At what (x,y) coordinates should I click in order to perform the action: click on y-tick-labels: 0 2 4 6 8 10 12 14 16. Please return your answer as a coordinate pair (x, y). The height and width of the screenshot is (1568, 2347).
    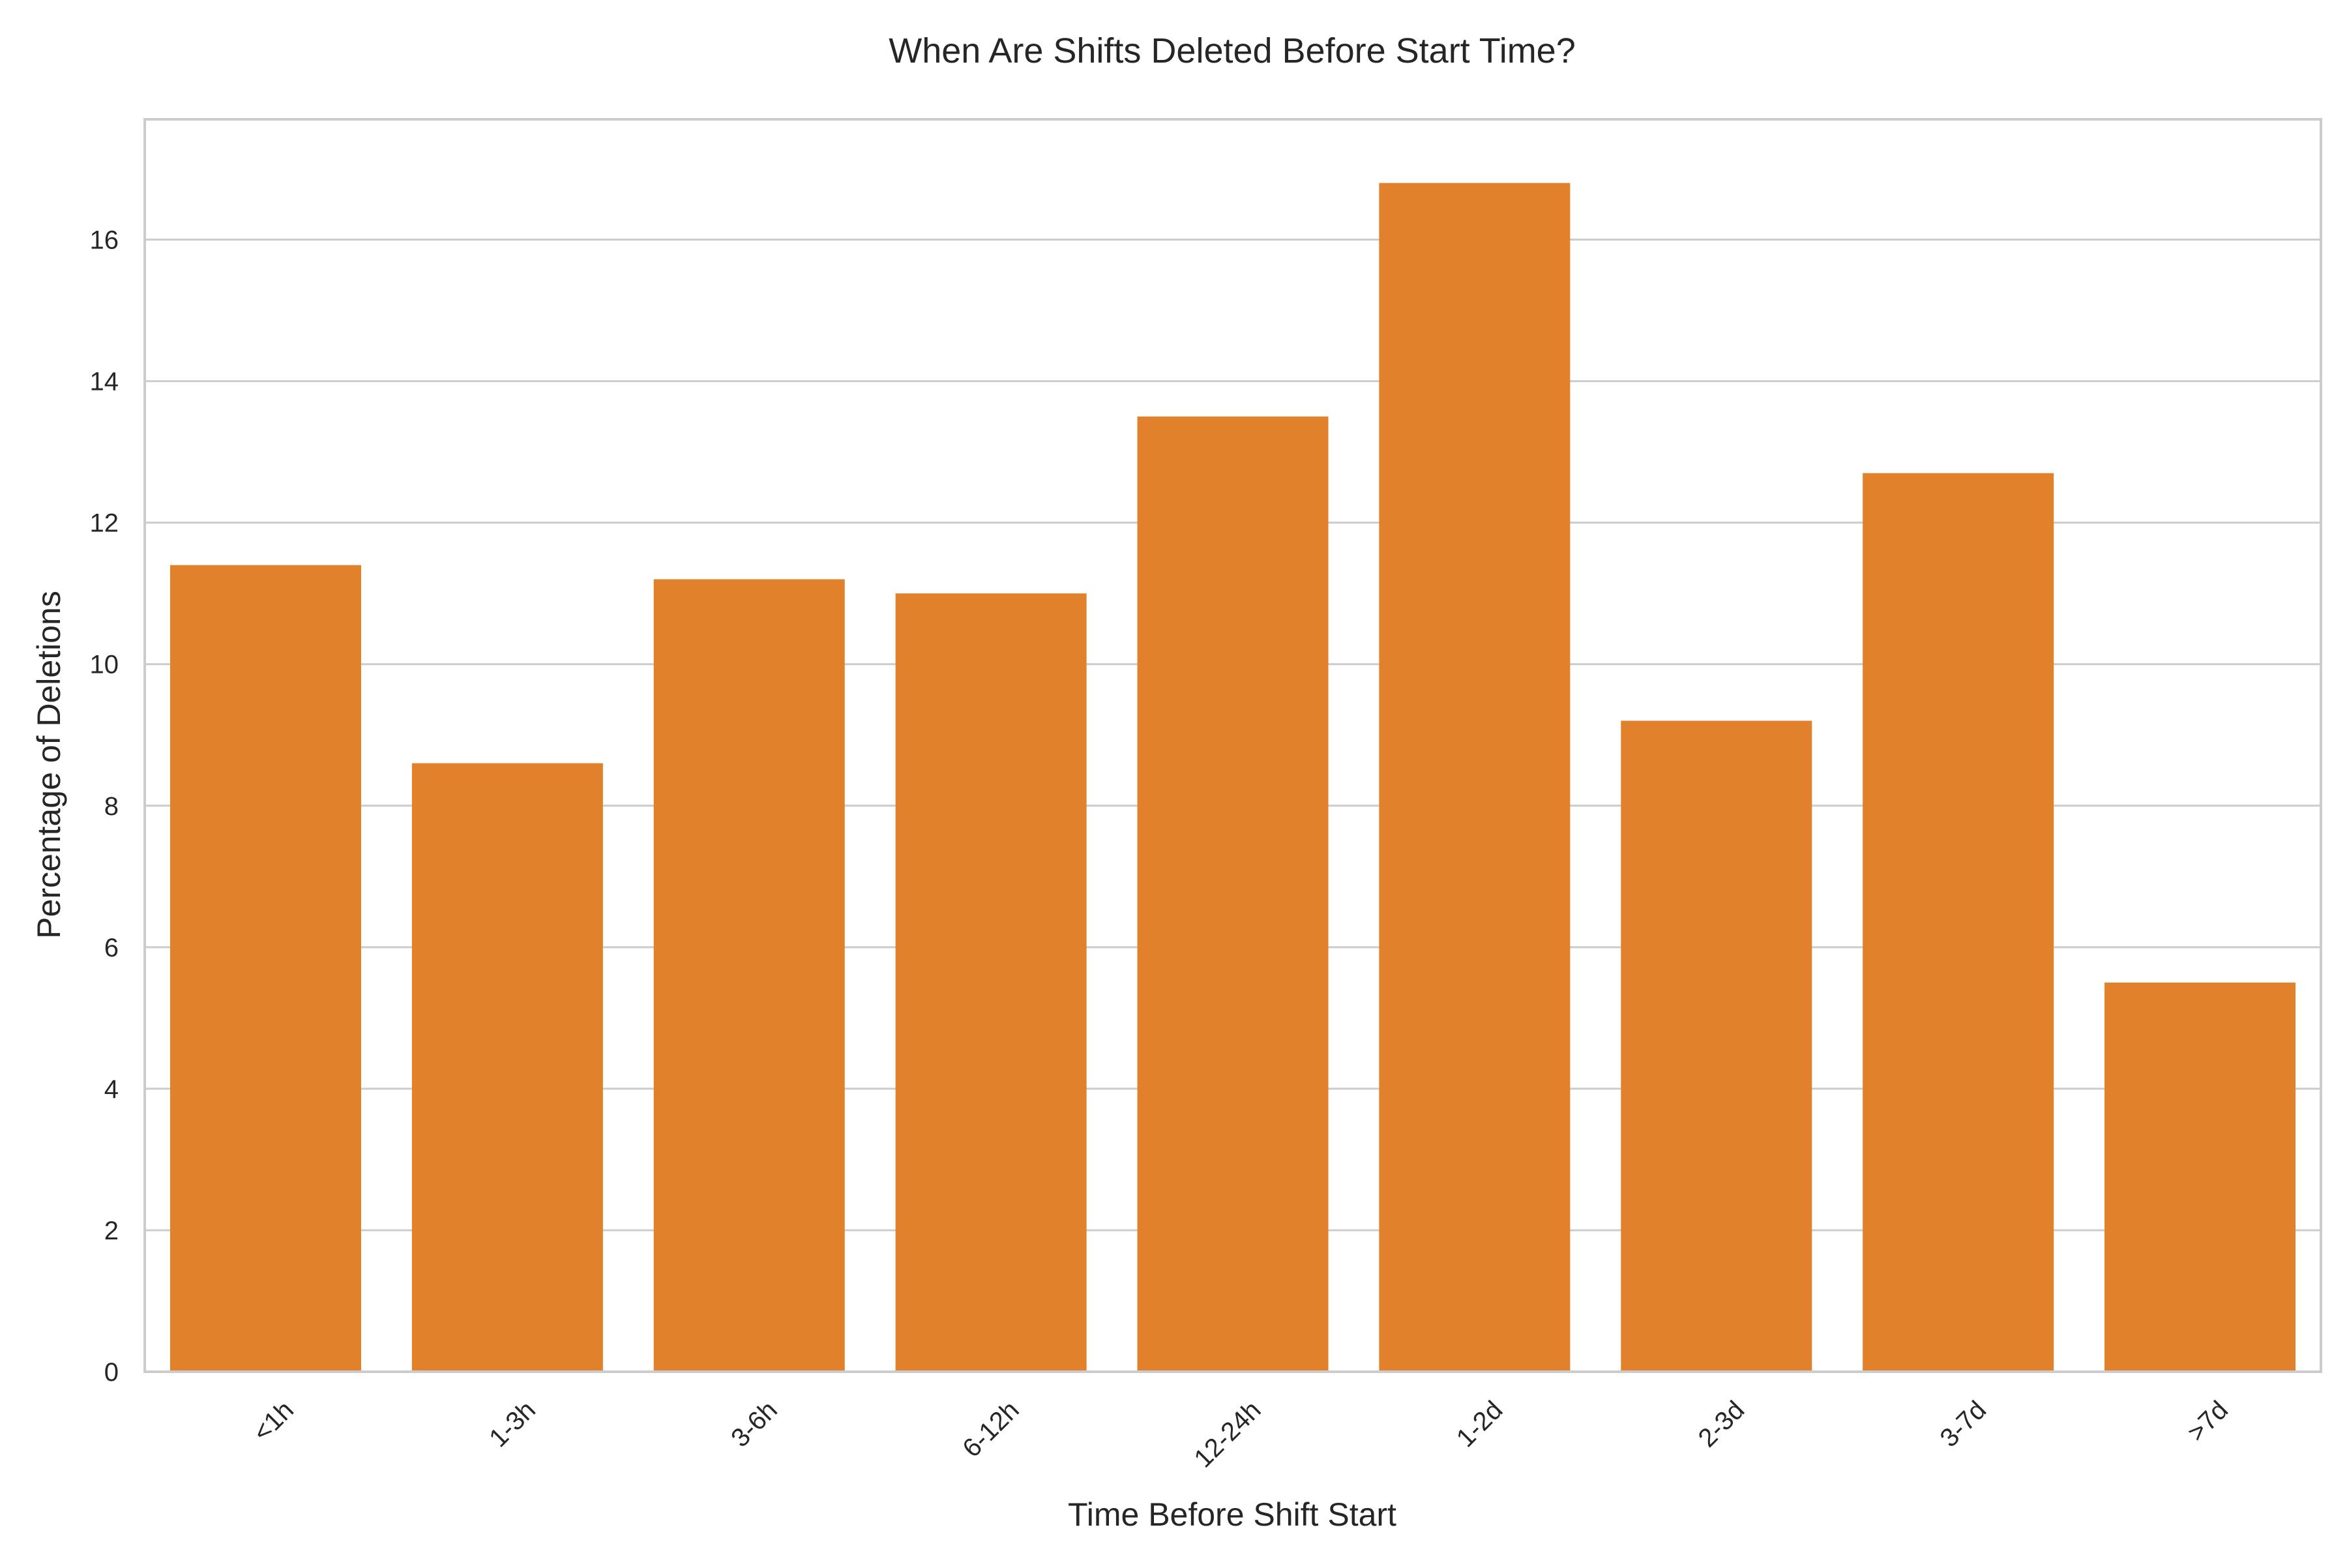
    Looking at the image, I should click on (104, 807).